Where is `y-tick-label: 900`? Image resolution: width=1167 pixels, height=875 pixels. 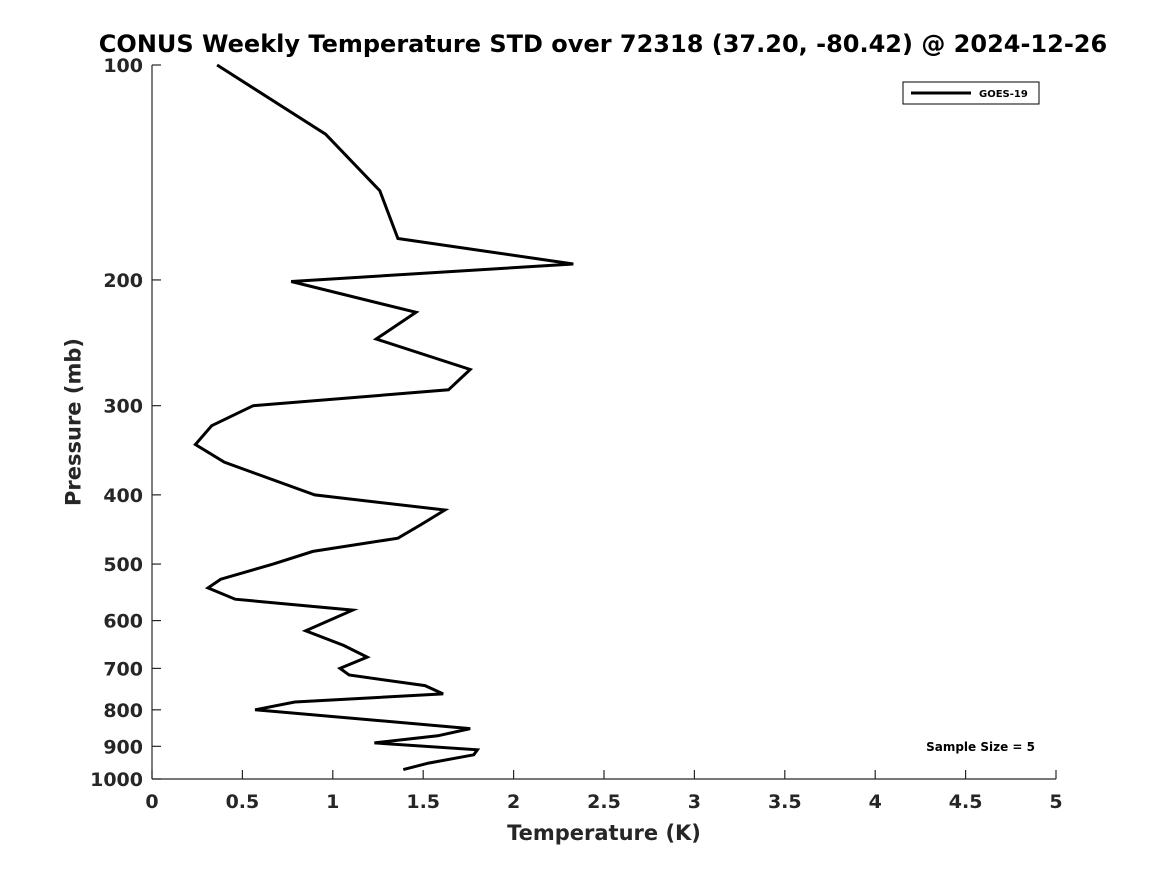 y-tick-label: 900 is located at coordinates (123, 747).